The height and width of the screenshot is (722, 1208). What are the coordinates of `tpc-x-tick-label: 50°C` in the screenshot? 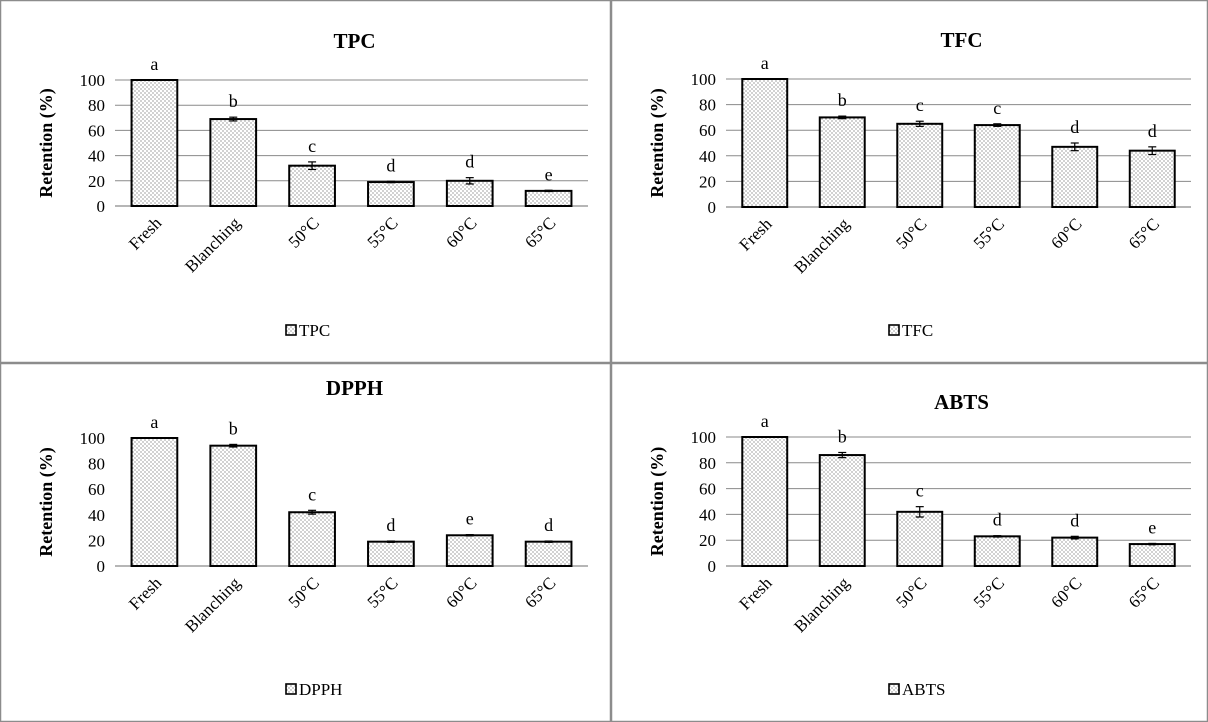 It's located at (304, 232).